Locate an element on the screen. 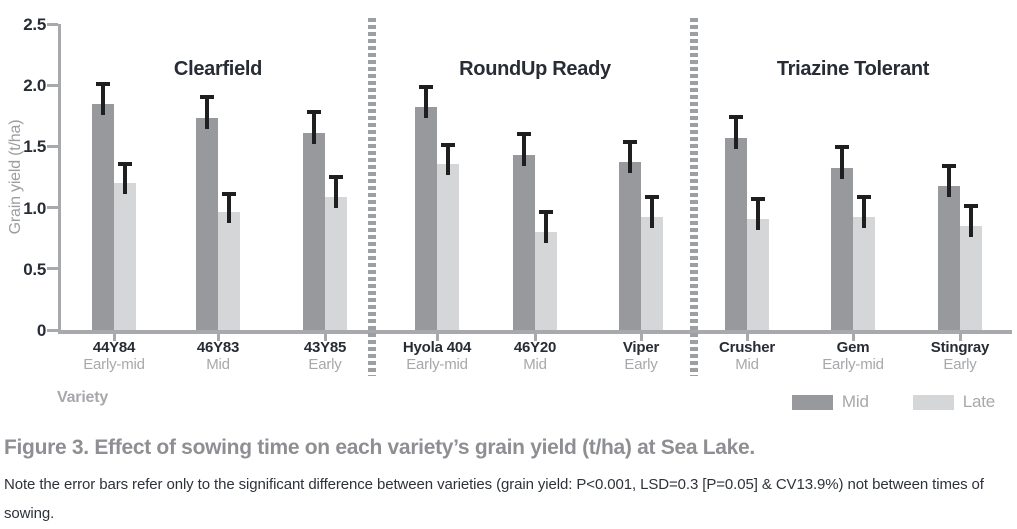 The width and height of the screenshot is (1017, 529). x-label-variety-name: Gem is located at coordinates (853, 347).